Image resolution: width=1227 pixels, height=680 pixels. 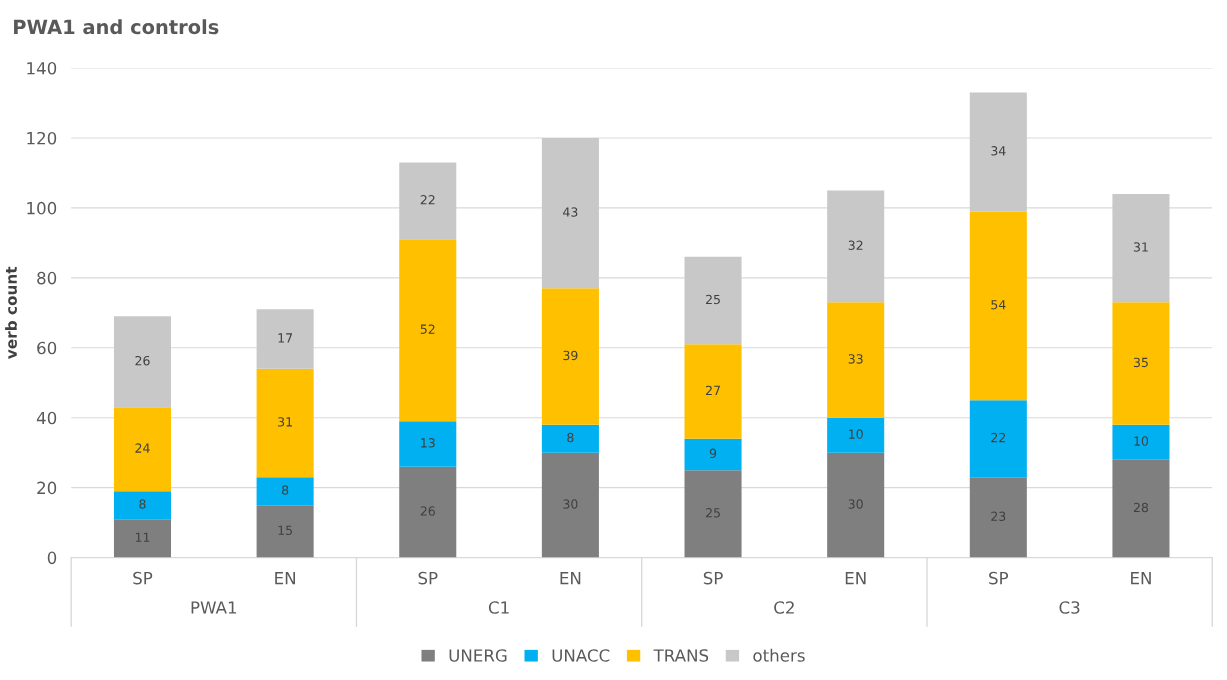 I want to click on data-label: 23, so click(x=998, y=516).